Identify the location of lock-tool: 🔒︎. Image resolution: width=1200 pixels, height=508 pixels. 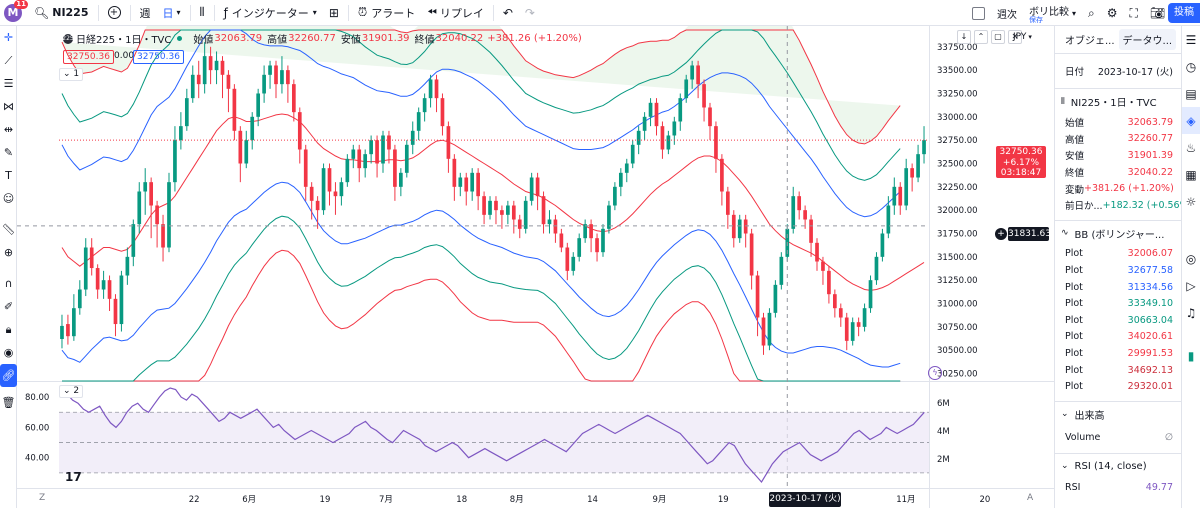
(8, 329).